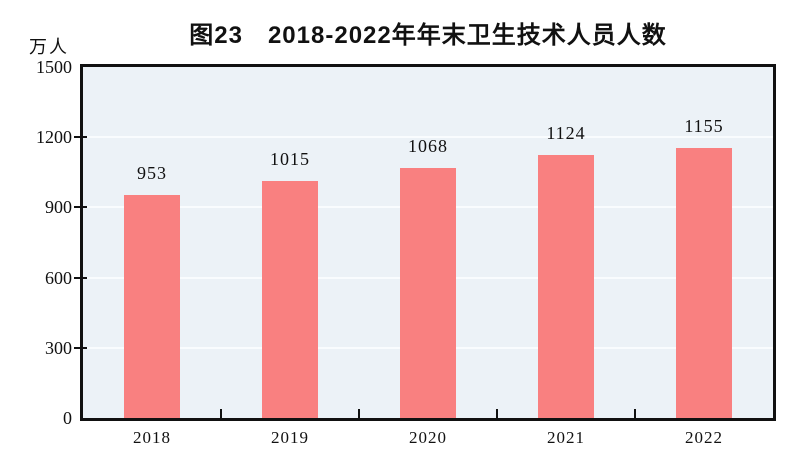 This screenshot has height=466, width=800. Describe the element at coordinates (566, 437) in the screenshot. I see `x-axis-label: 2021` at that location.